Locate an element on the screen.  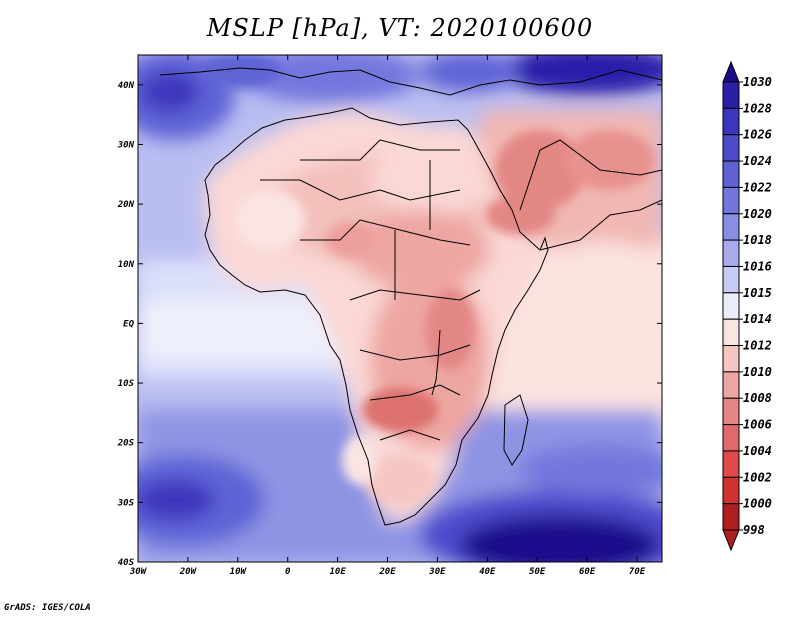
colorbar-label: 1010 is located at coordinates (757, 372).